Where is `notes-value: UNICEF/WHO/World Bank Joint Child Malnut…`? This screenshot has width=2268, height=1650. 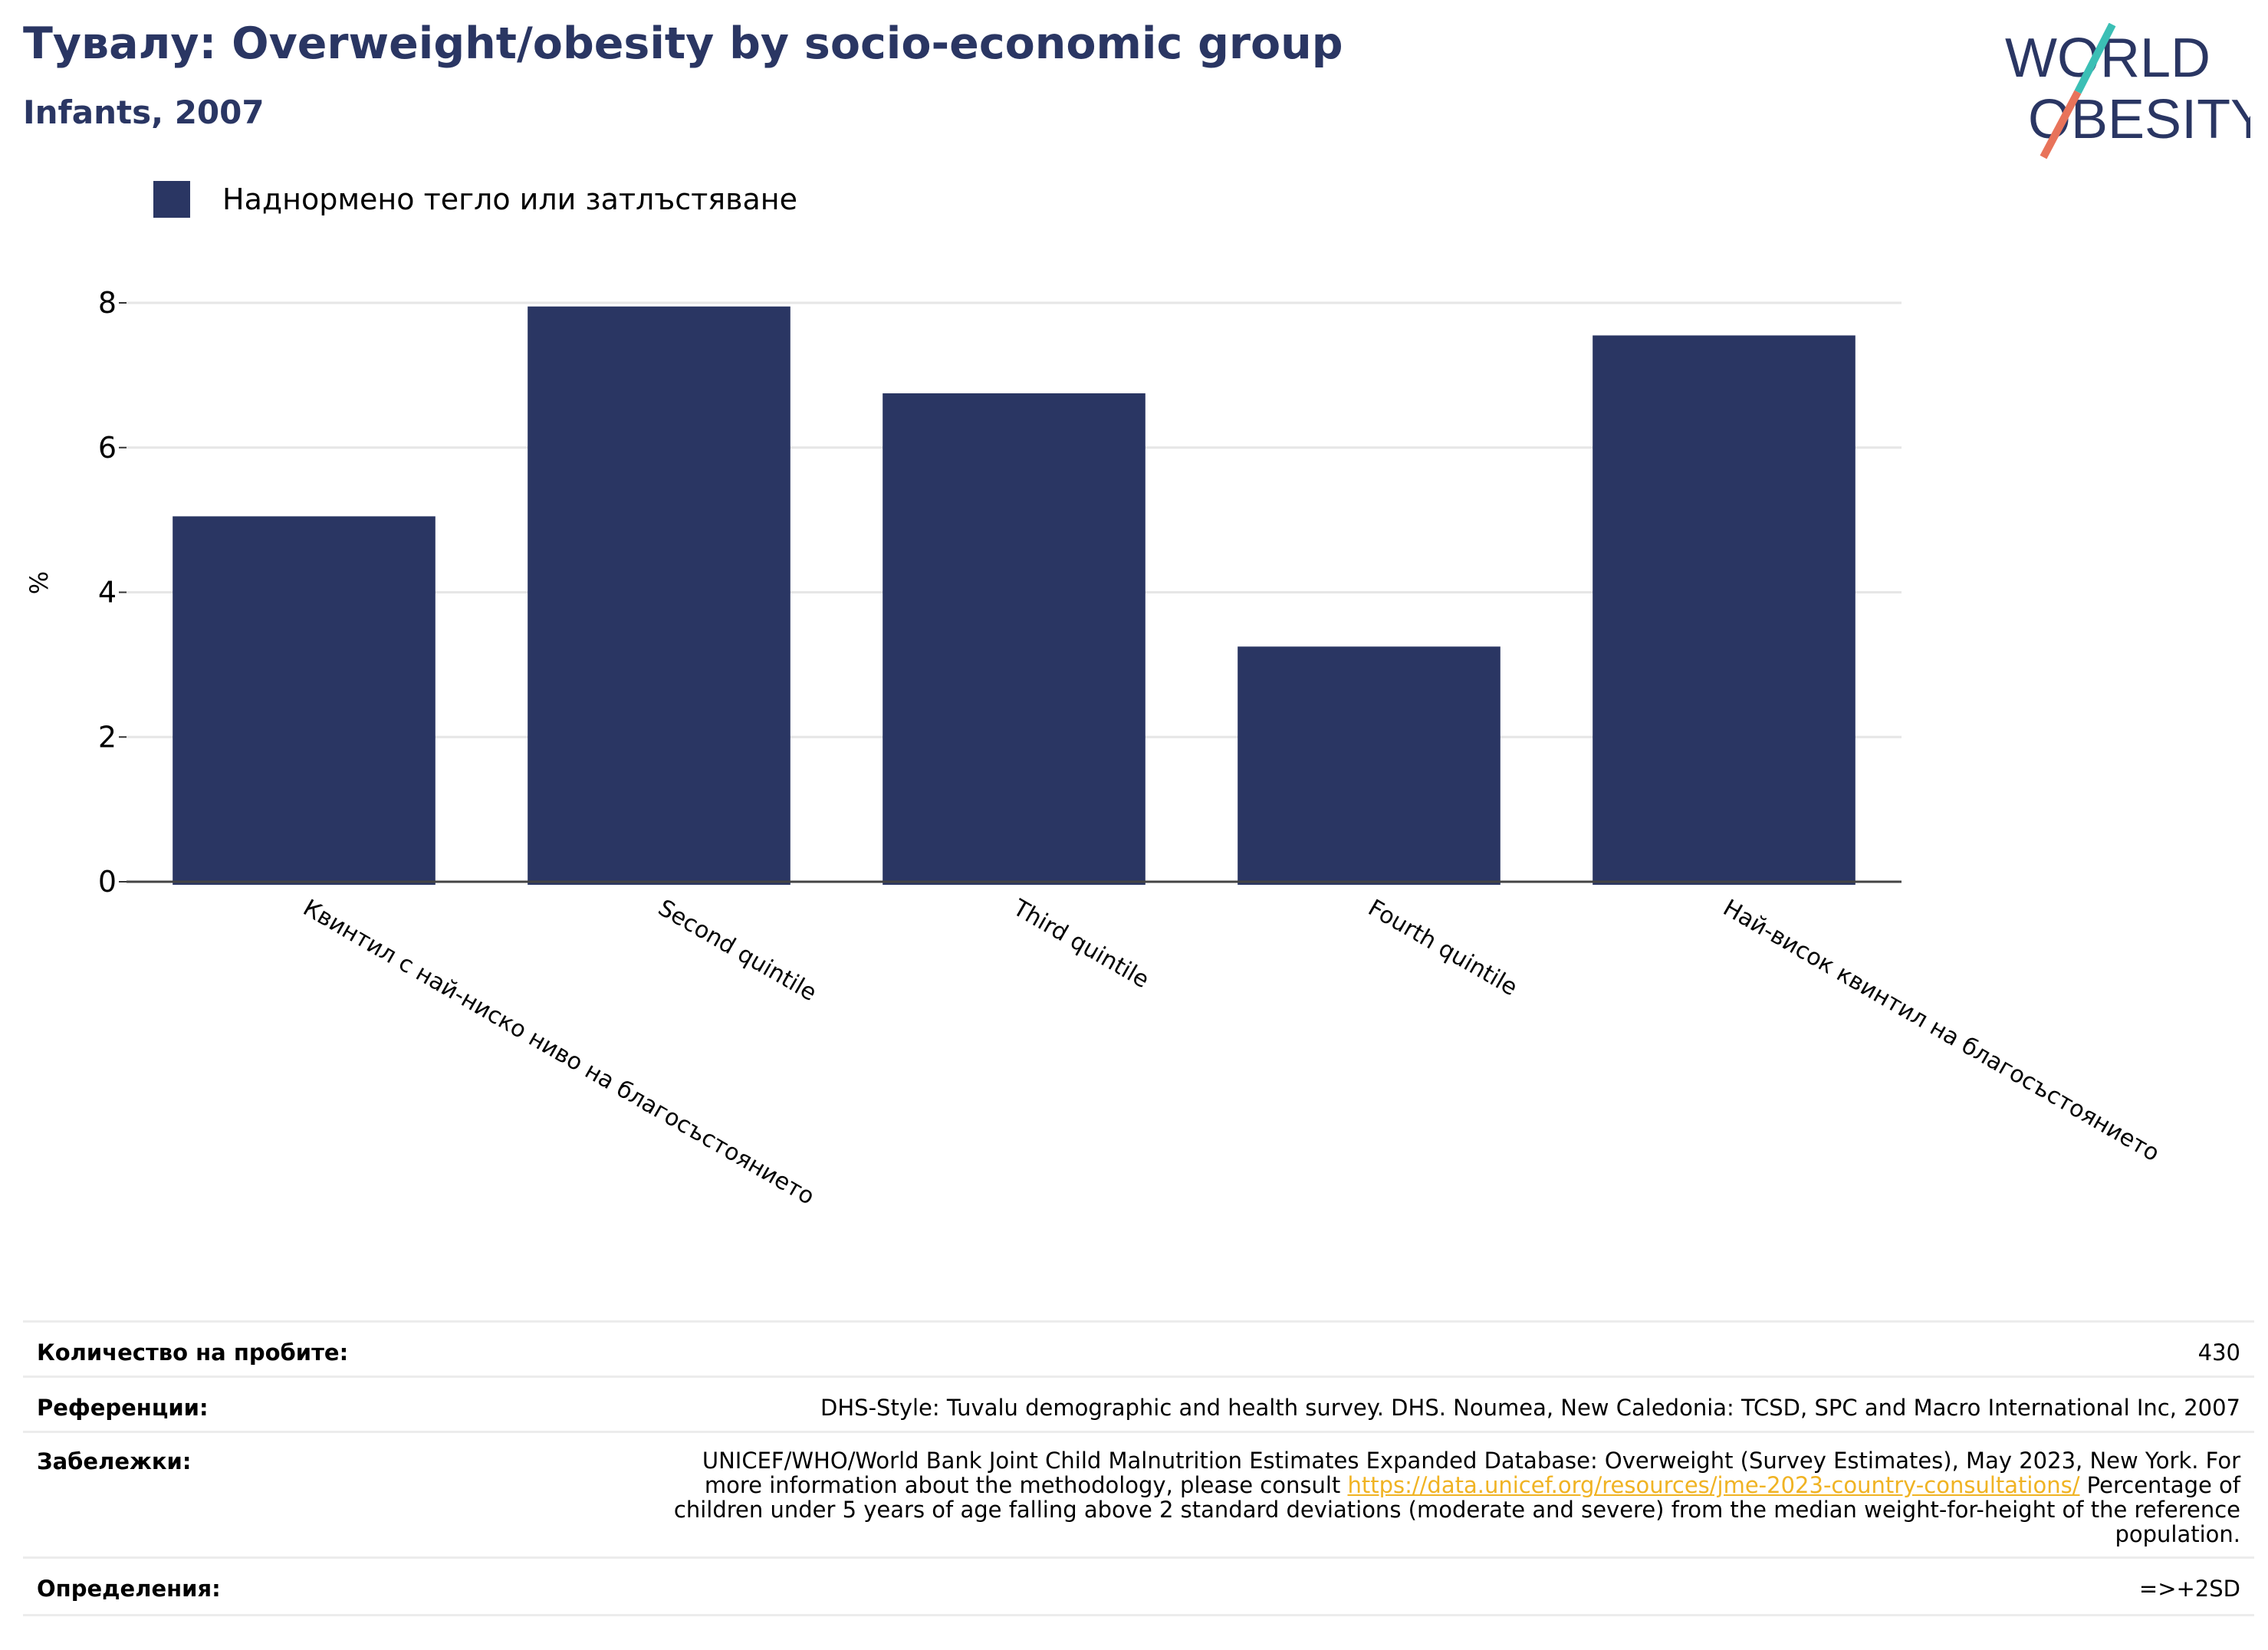 notes-value: UNICEF/WHO/World Bank Joint Child Malnut… is located at coordinates (1439, 1497).